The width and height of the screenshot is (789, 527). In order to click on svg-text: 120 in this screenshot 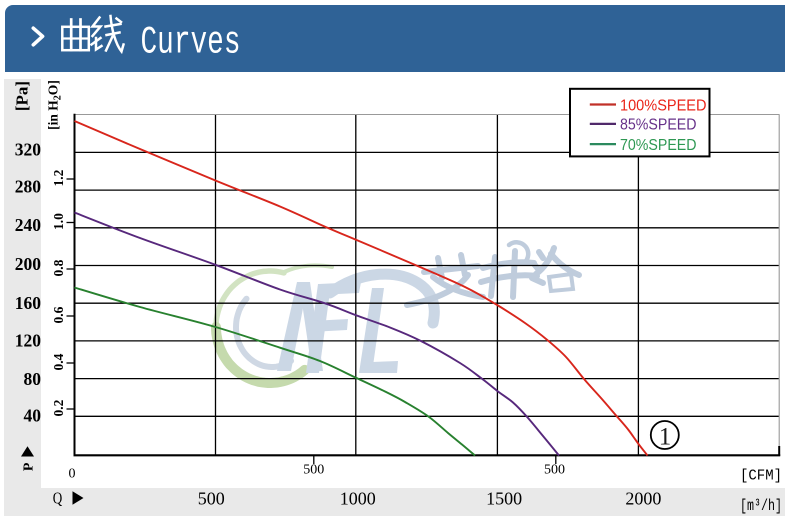, I will do `click(28, 341)`.